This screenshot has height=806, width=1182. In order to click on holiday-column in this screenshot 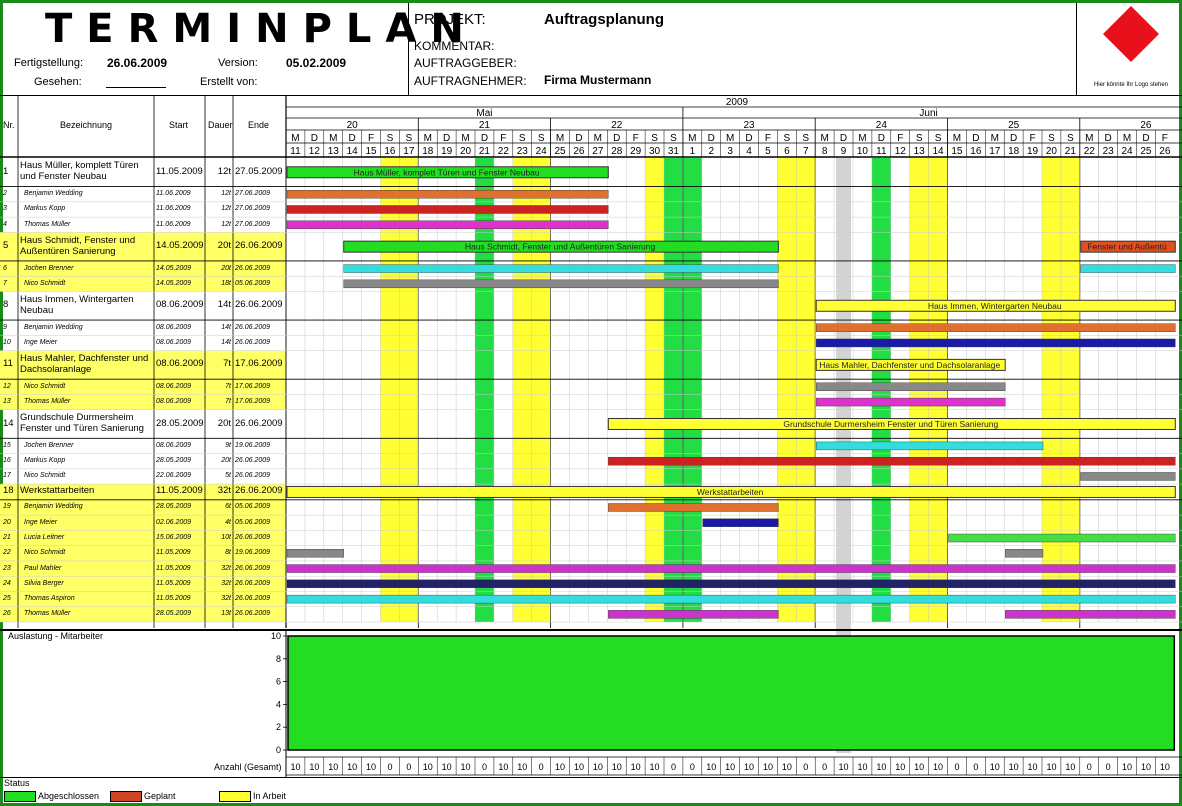, I will do `click(692, 390)`.